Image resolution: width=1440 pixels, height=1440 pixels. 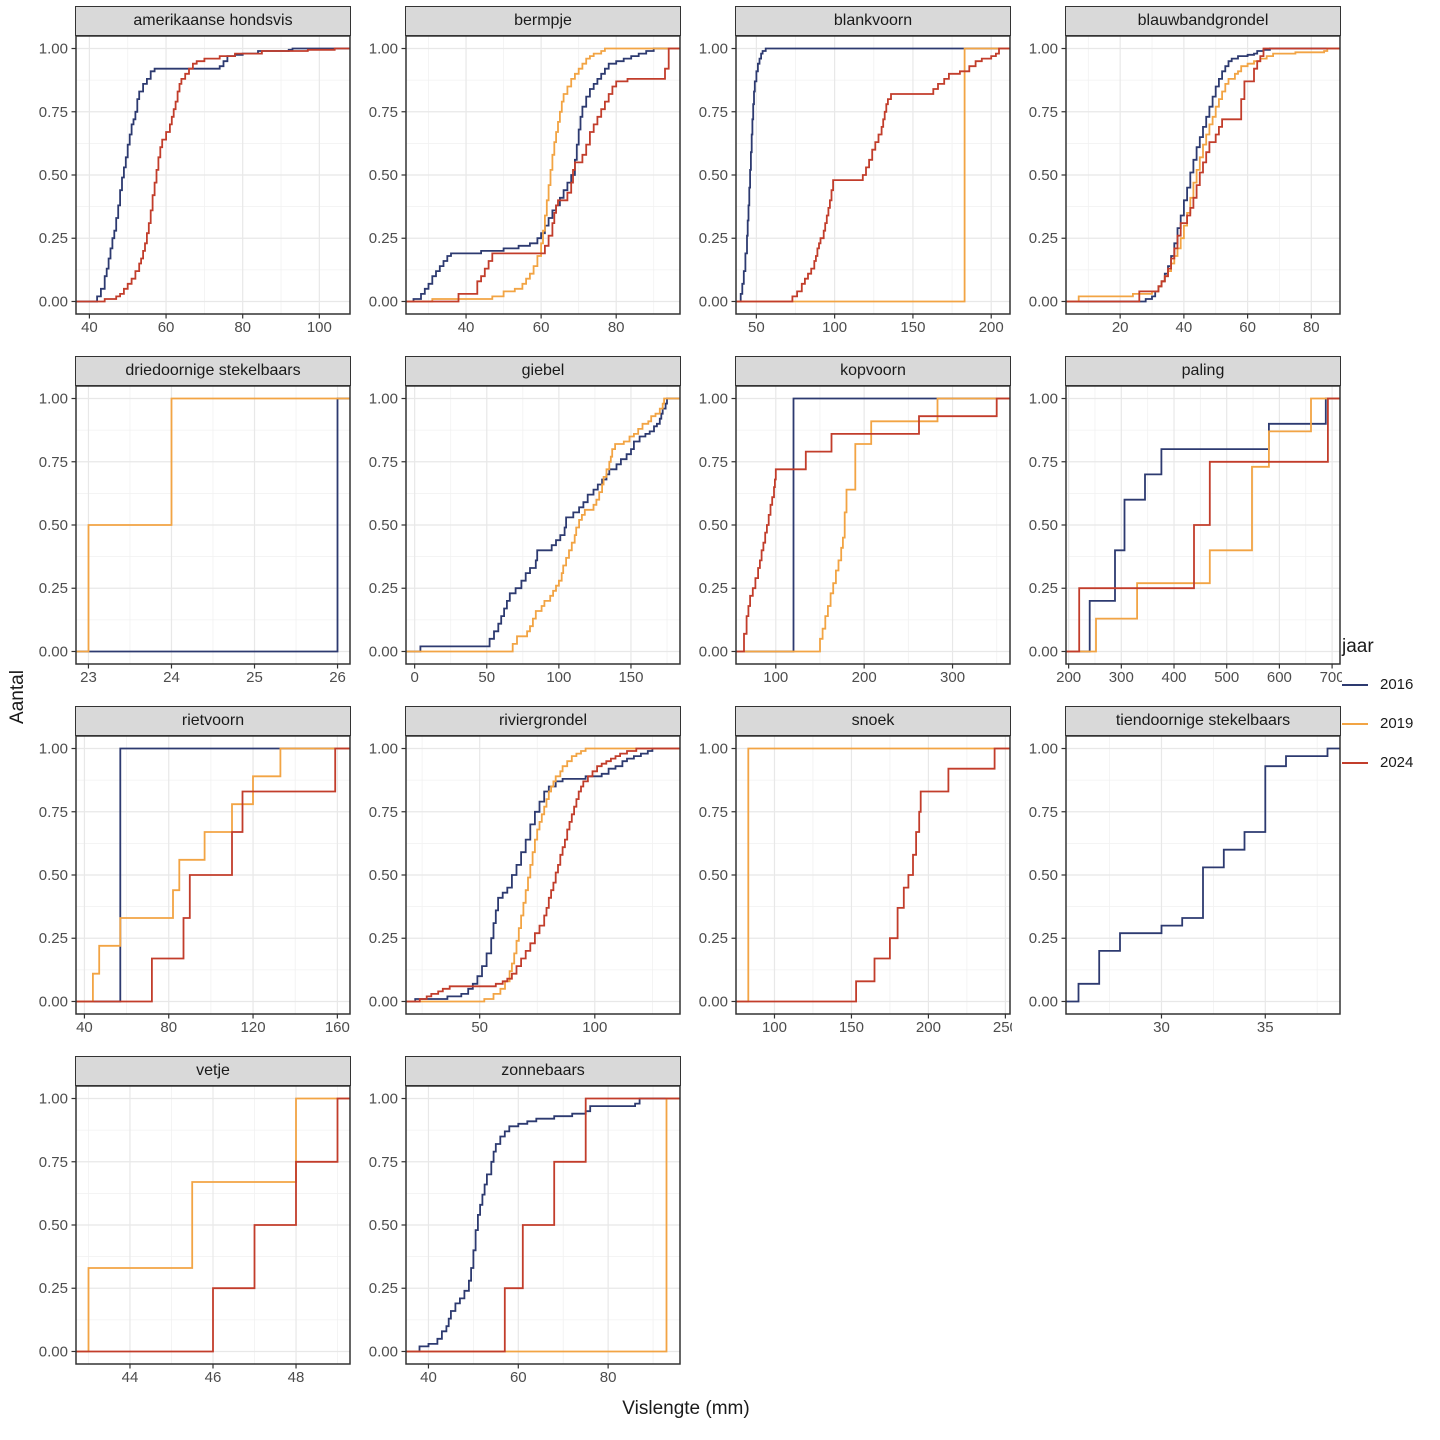 I want to click on facet-strip: kopvoorn, so click(x=873, y=371).